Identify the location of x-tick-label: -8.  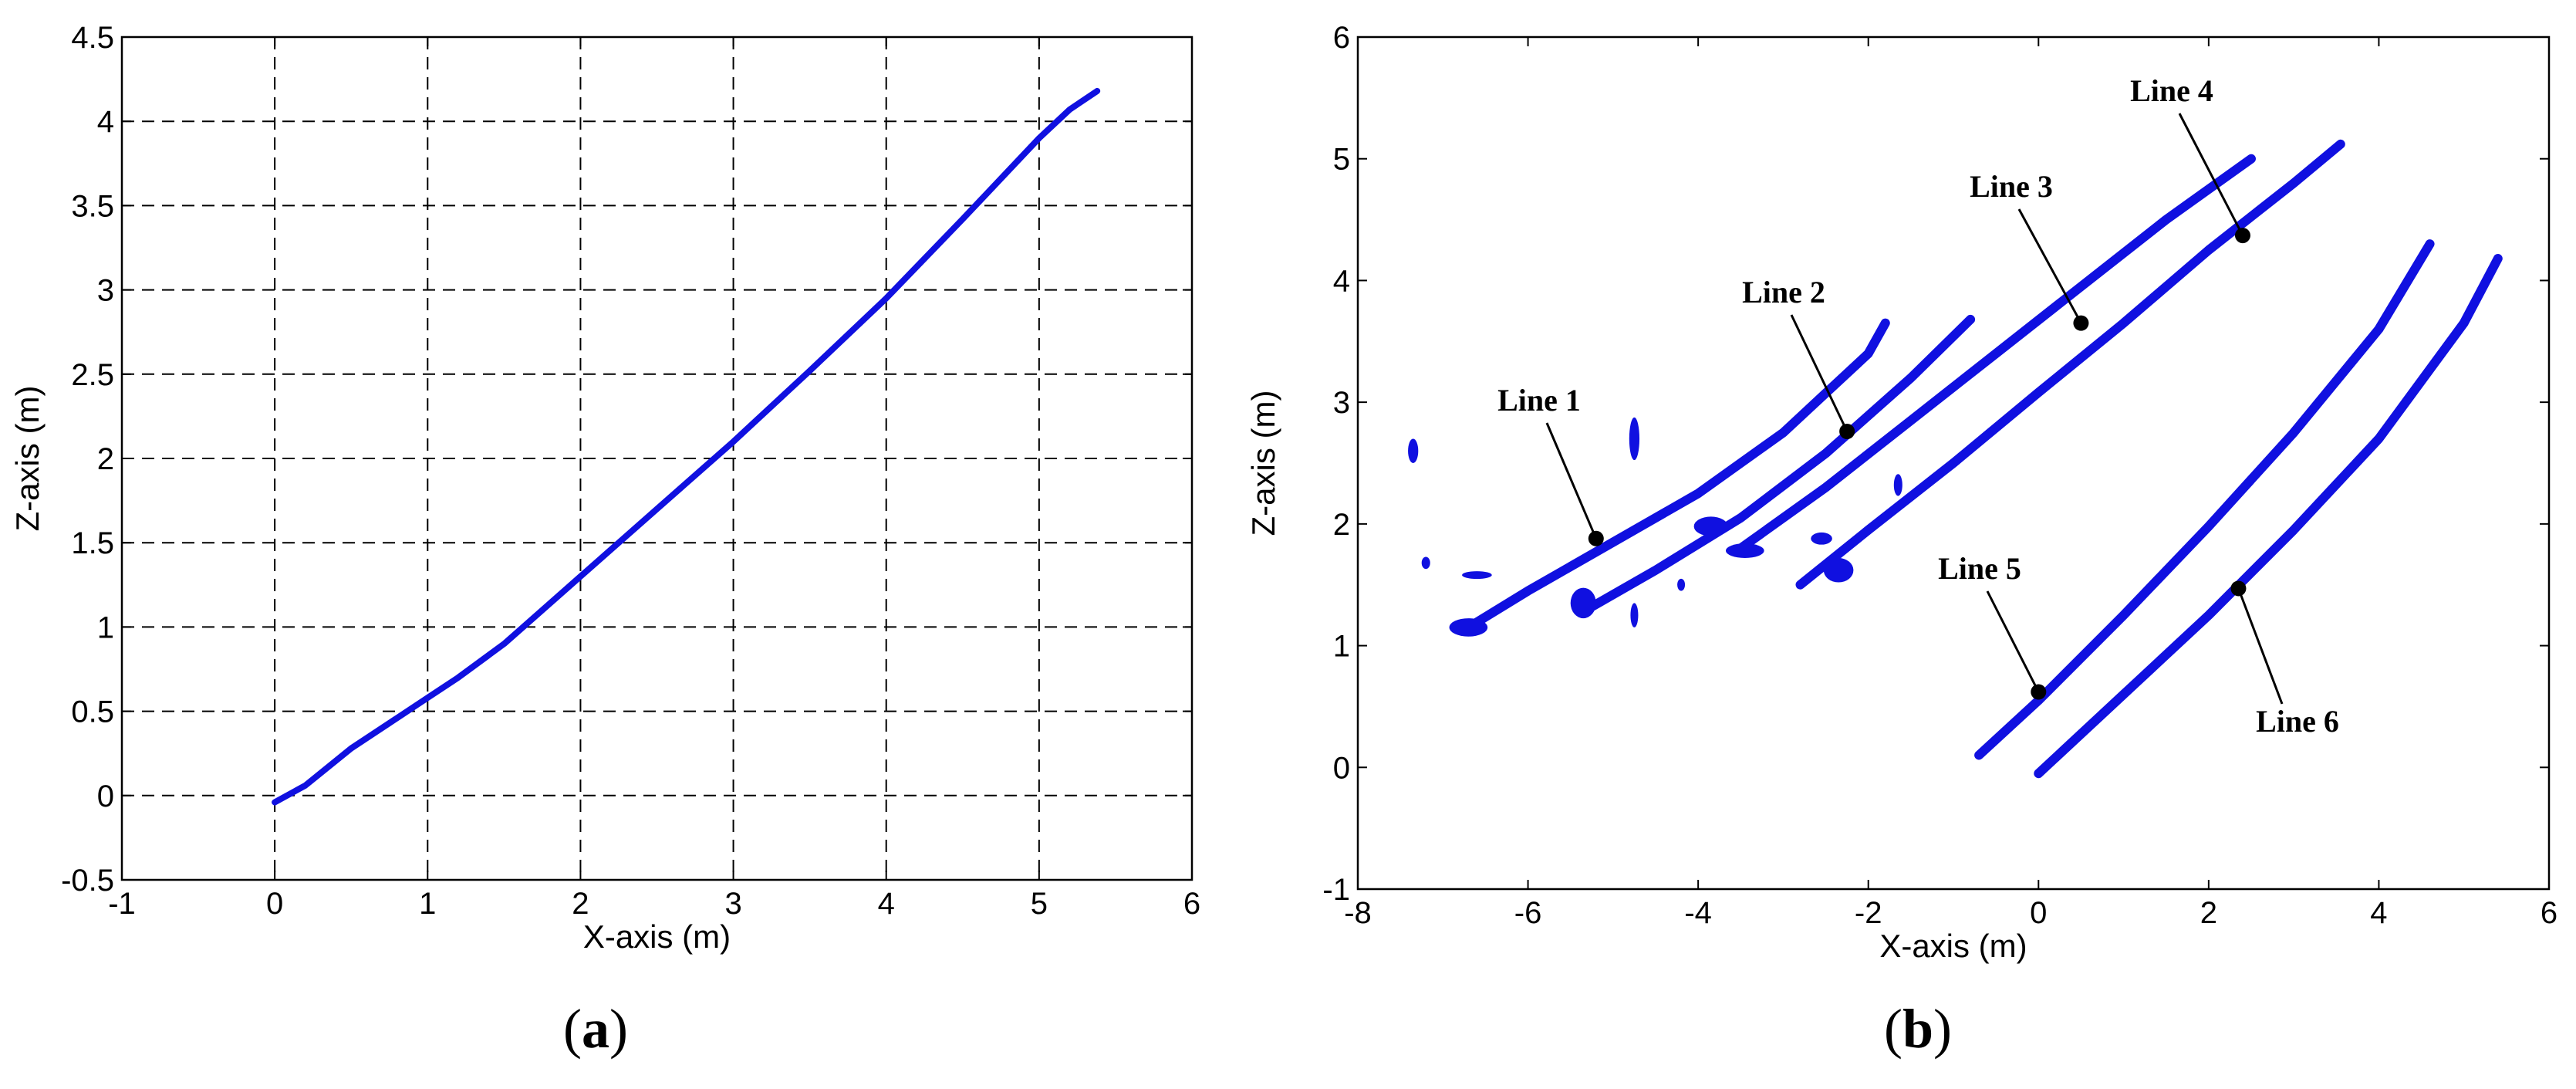
(1358, 913).